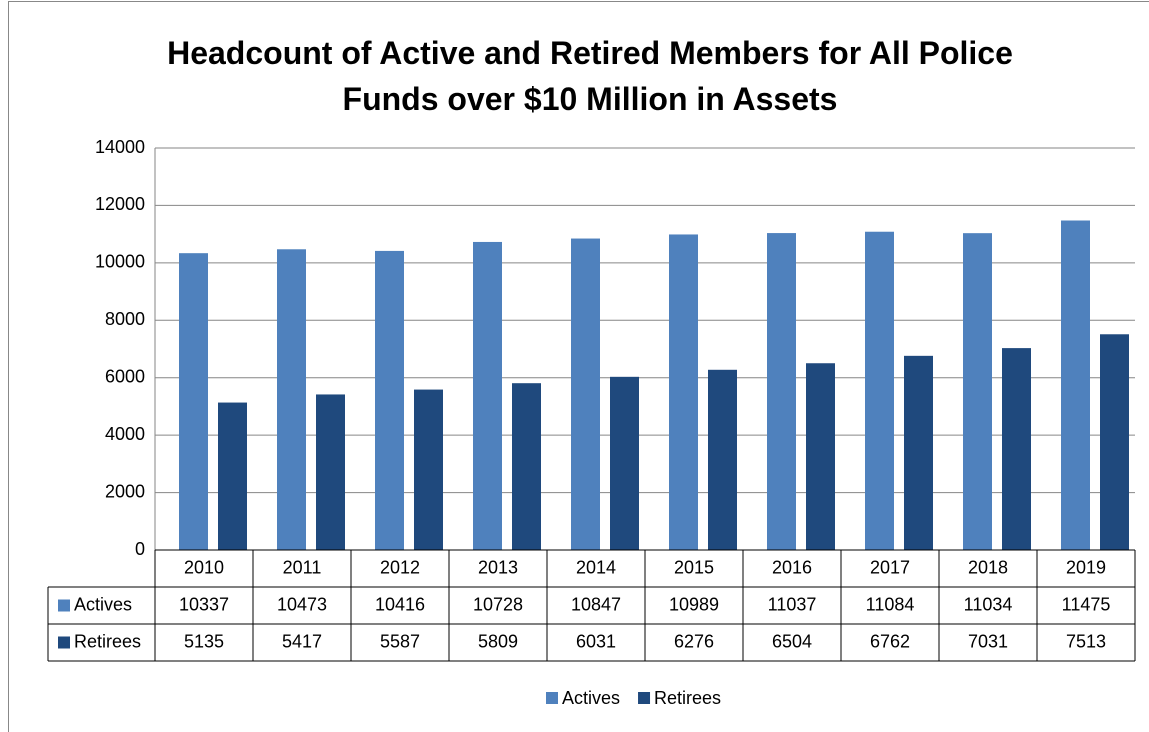 This screenshot has height=732, width=1149. I want to click on x-tick-label: 2019, so click(1086, 567).